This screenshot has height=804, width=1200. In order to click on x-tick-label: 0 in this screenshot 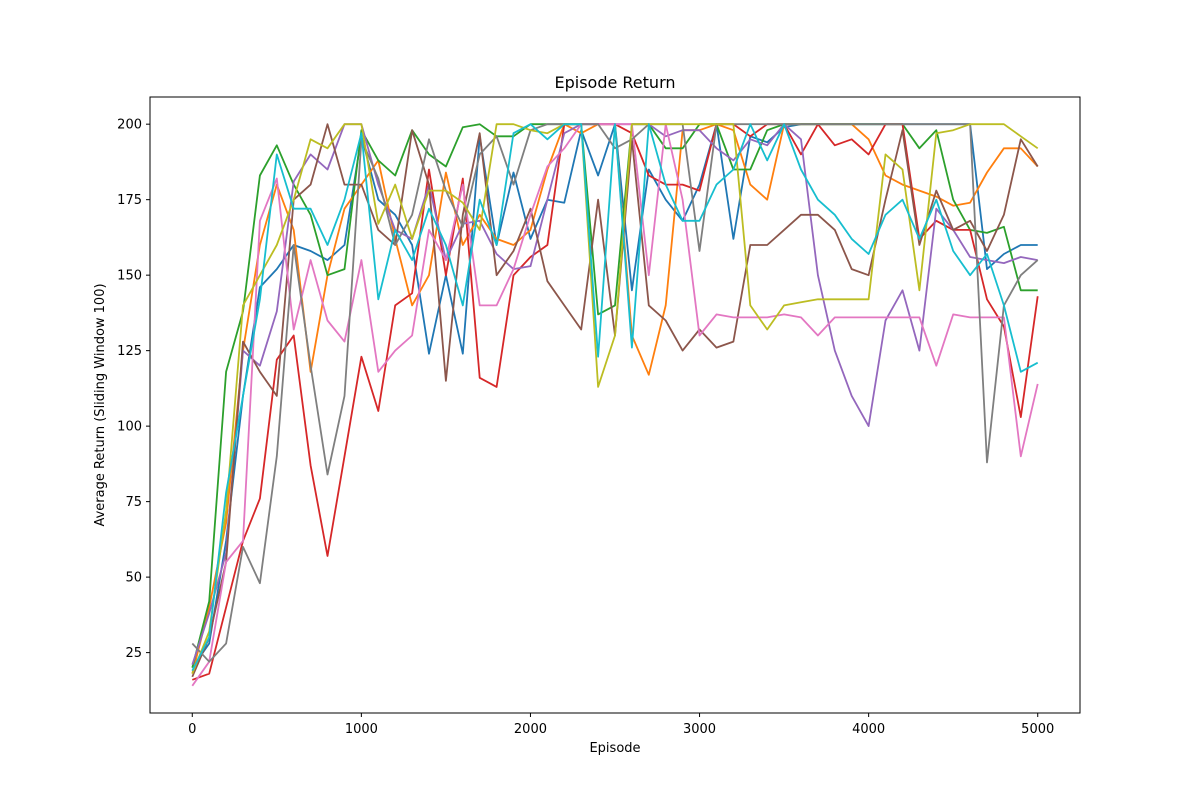, I will do `click(192, 729)`.